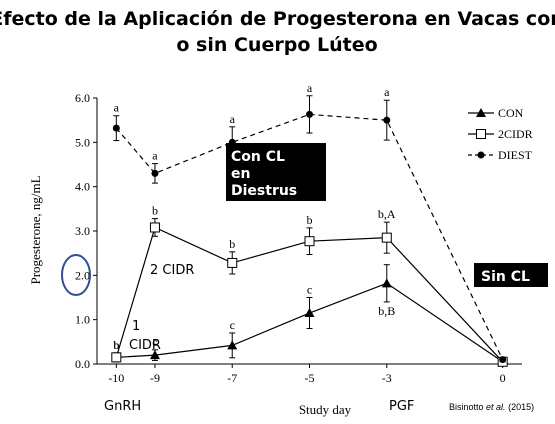 Image resolution: width=555 pixels, height=424 pixels. What do you see at coordinates (136, 326) in the screenshot?
I see `one-cidr-label-1: 1` at bounding box center [136, 326].